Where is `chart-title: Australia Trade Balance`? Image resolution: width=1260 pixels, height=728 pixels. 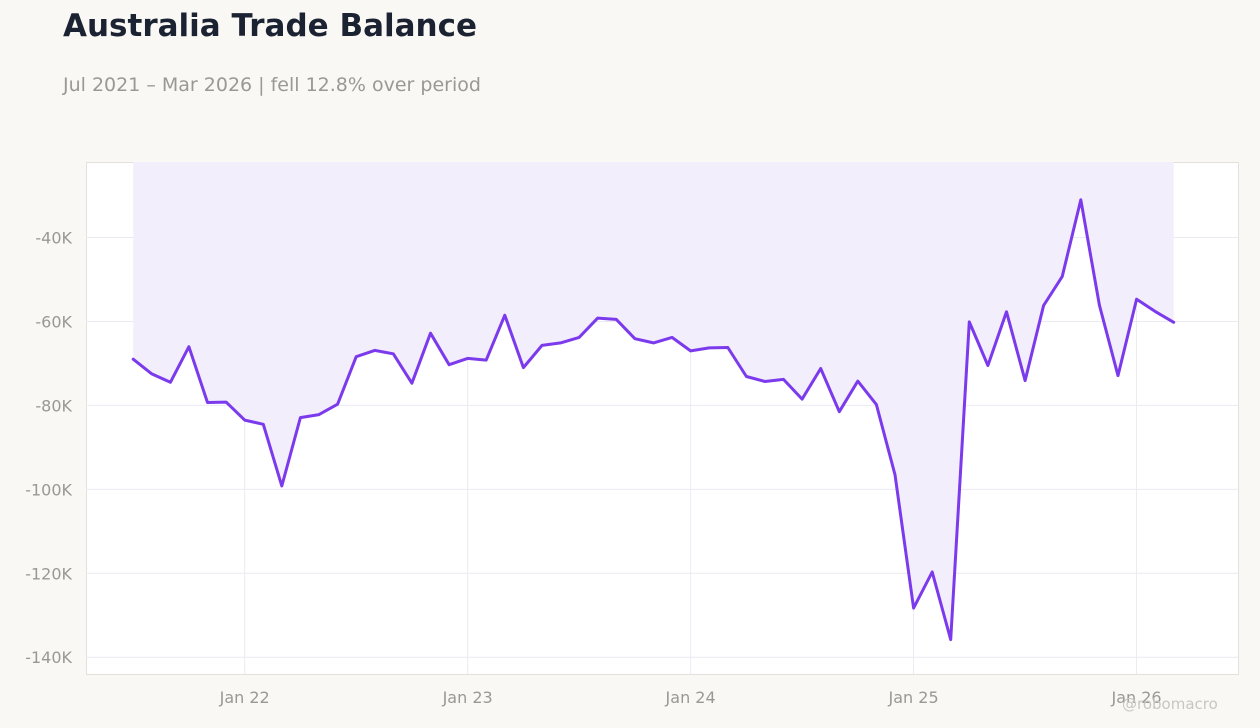 chart-title: Australia Trade Balance is located at coordinates (270, 26).